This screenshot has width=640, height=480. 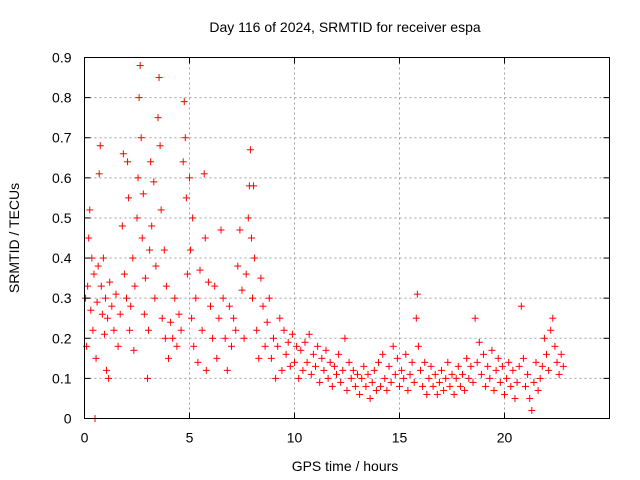 I want to click on y-tick-label: 0, so click(x=68, y=419).